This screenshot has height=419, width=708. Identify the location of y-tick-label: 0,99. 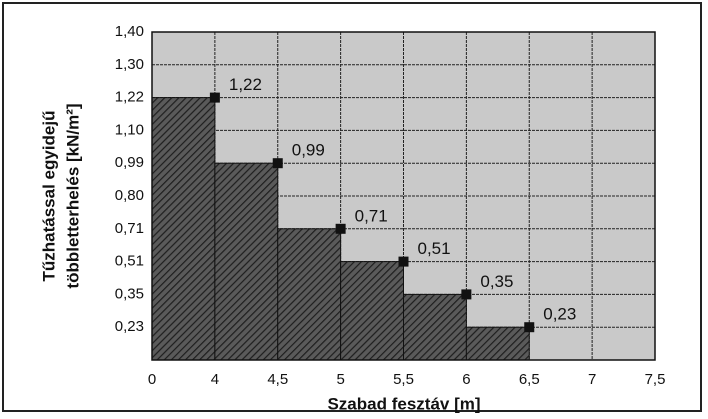
(129, 162).